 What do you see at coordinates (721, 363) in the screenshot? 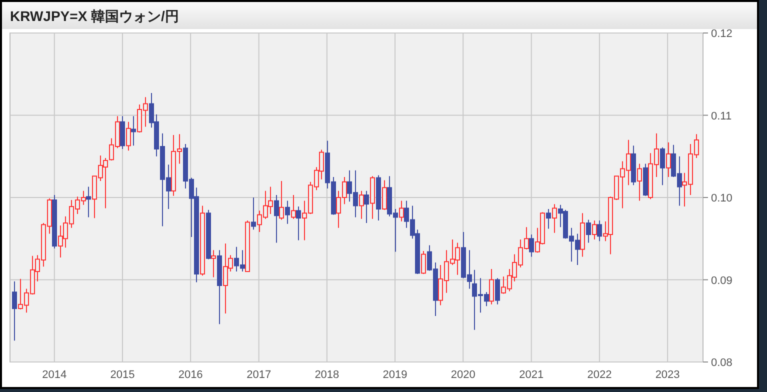
I see `y-tick-label: 0.08` at bounding box center [721, 363].